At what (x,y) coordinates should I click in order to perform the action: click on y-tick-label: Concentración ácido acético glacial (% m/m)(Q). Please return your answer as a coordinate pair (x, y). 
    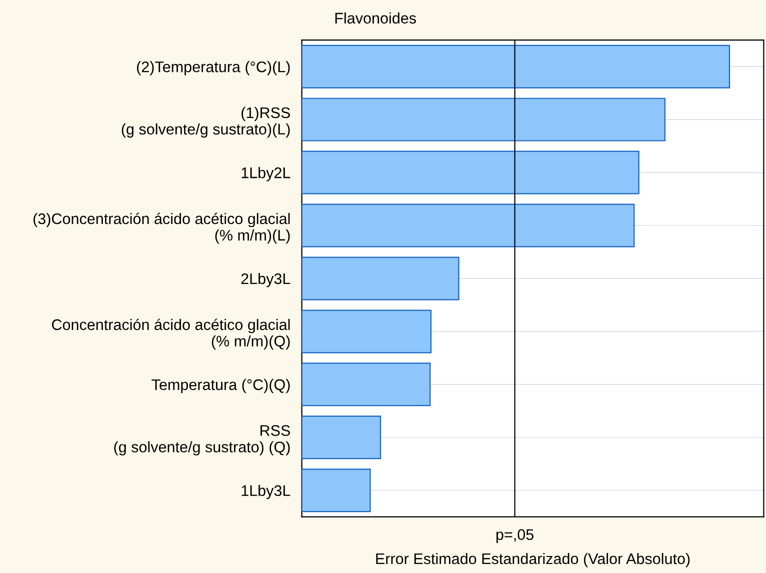
    Looking at the image, I should click on (171, 334).